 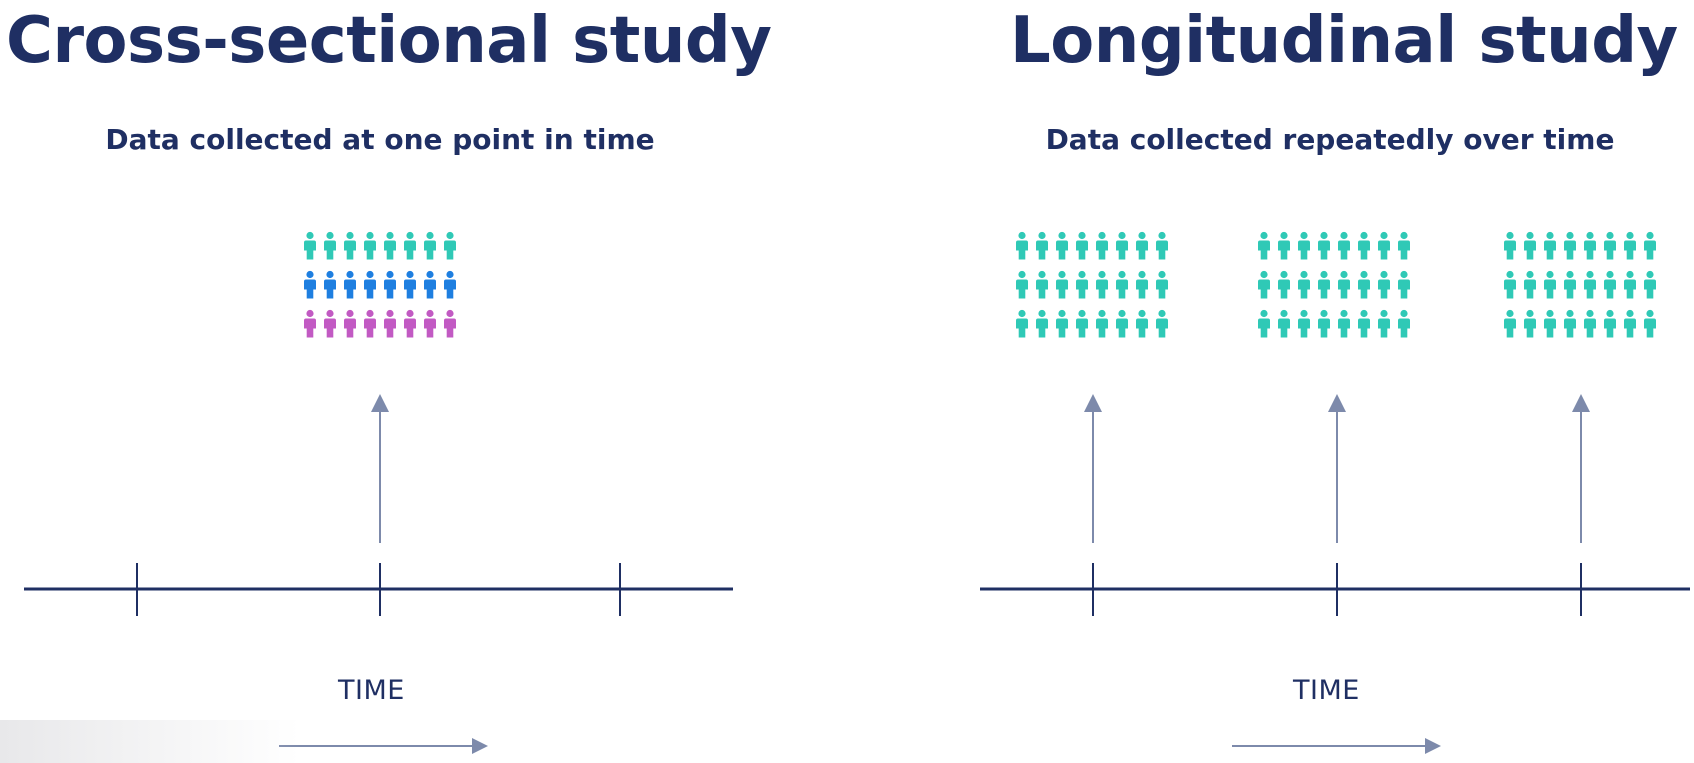 What do you see at coordinates (380, 139) in the screenshot?
I see `cross-sectional-subtitle: Data collected at one point in time` at bounding box center [380, 139].